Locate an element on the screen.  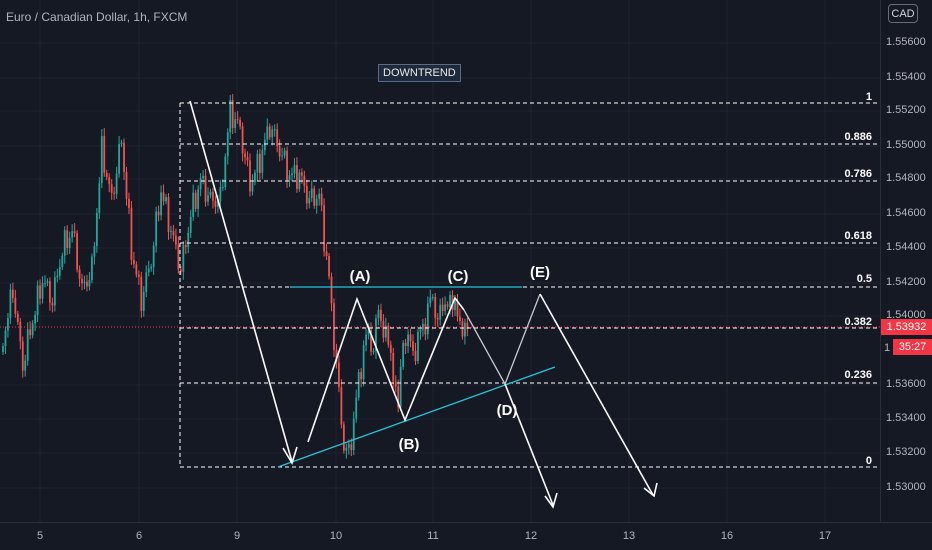
wave-label-a: (A) is located at coordinates (360, 276).